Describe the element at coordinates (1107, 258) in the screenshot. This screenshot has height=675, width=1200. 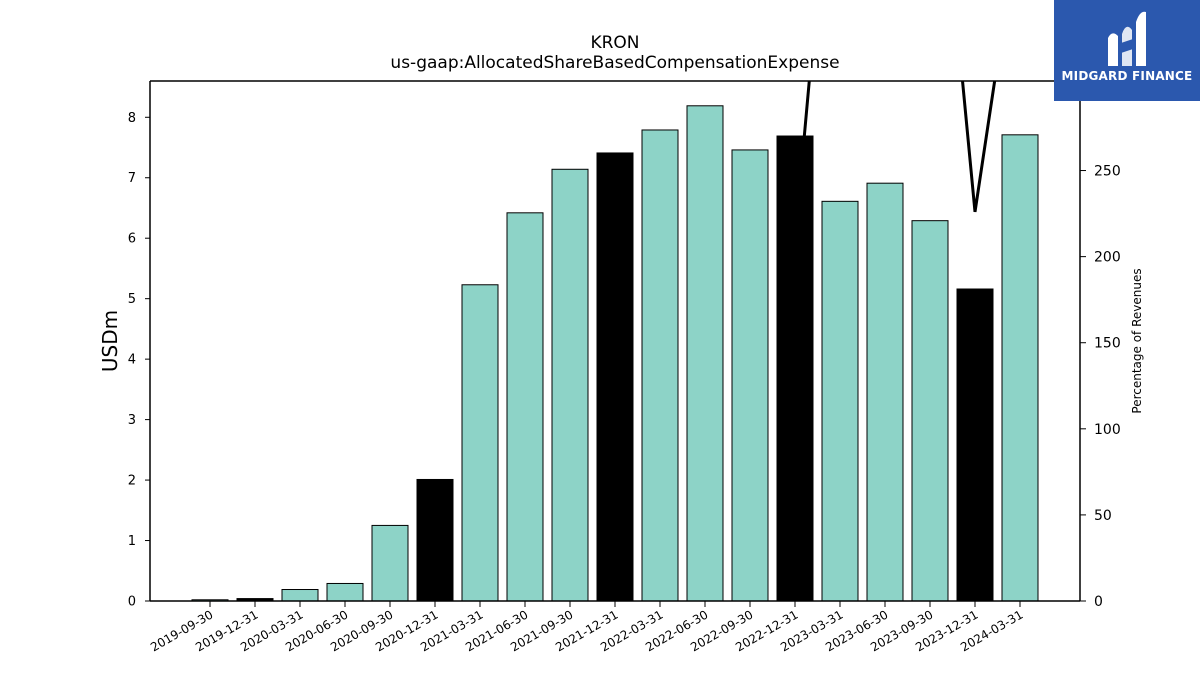
I see `y2-tick-label: 200` at that location.